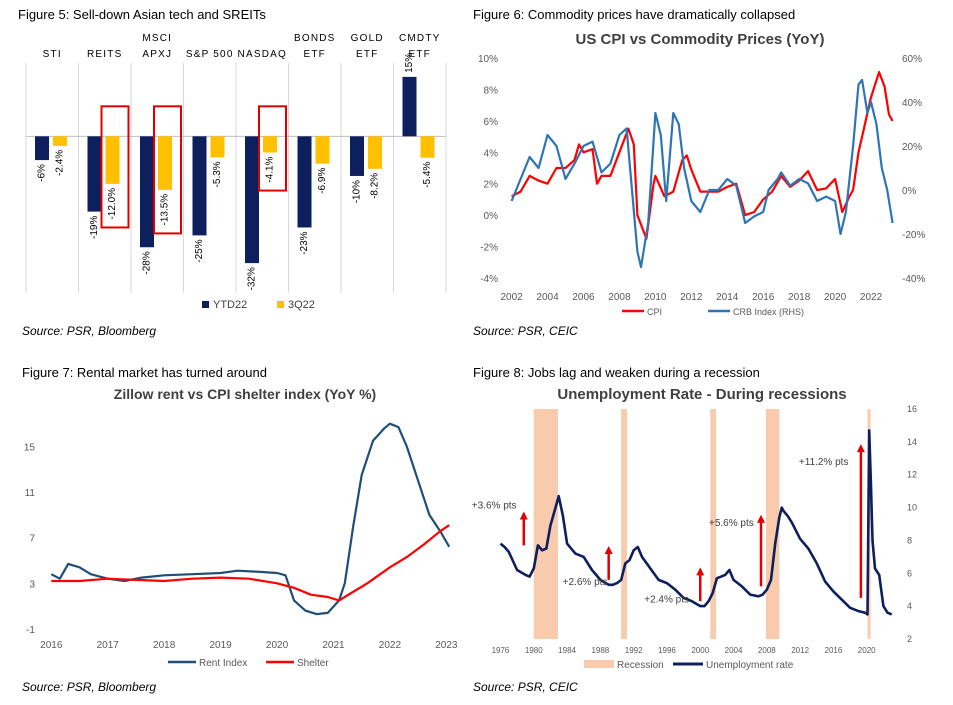 The width and height of the screenshot is (953, 705). I want to click on y-right-tick-label: 60%, so click(912, 59).